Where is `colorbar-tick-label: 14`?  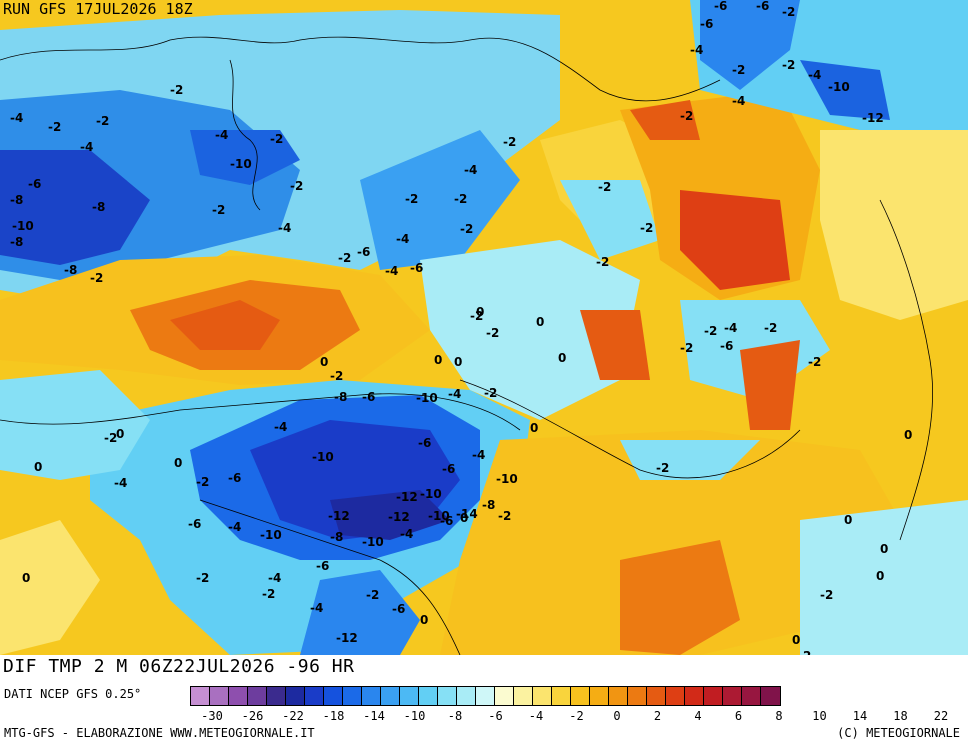 colorbar-tick-label: 14 is located at coordinates (860, 716).